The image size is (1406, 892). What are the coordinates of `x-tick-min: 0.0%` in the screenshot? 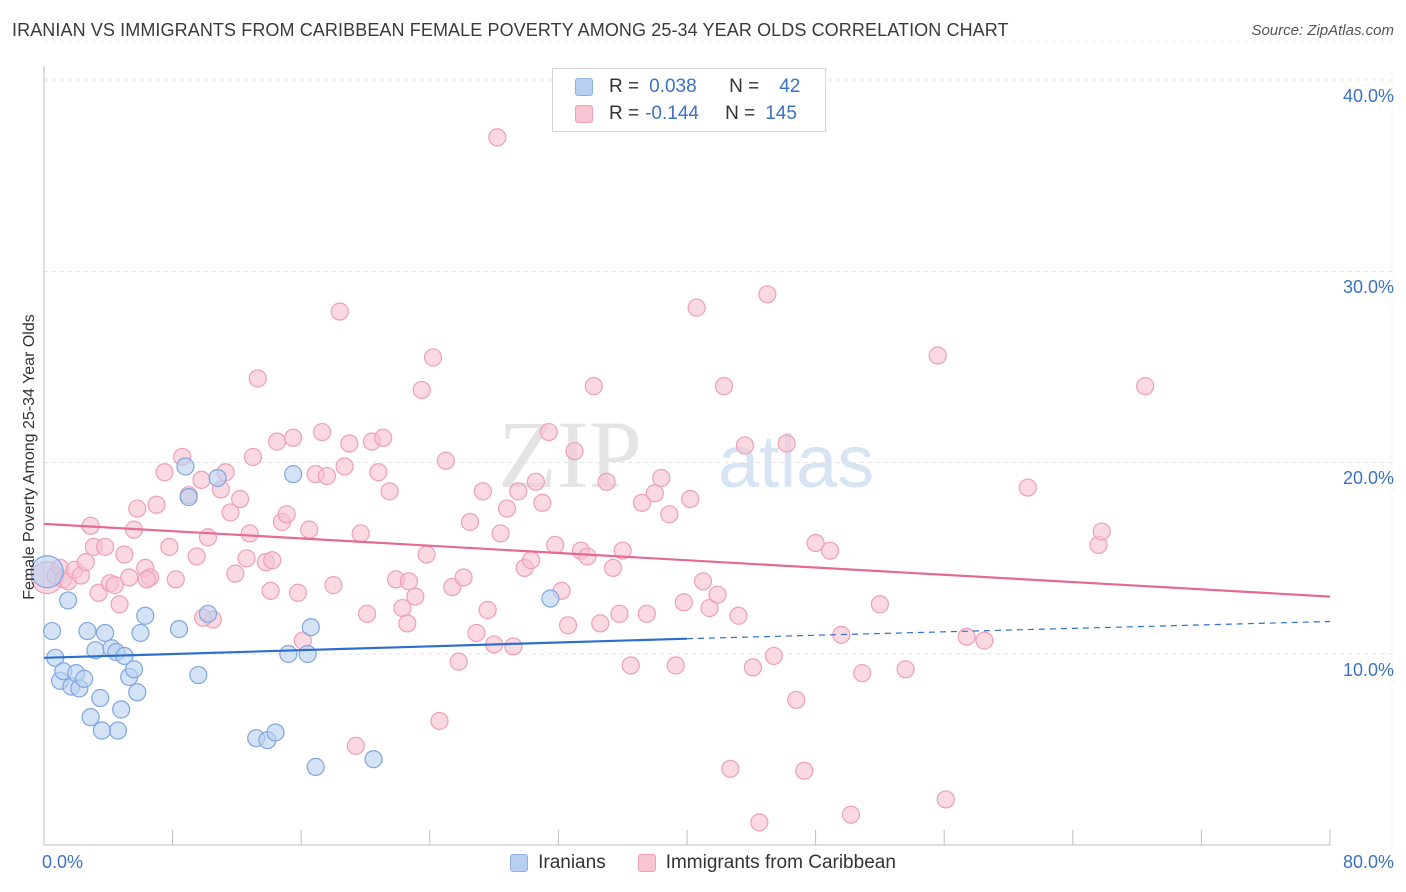 It's located at (63, 862).